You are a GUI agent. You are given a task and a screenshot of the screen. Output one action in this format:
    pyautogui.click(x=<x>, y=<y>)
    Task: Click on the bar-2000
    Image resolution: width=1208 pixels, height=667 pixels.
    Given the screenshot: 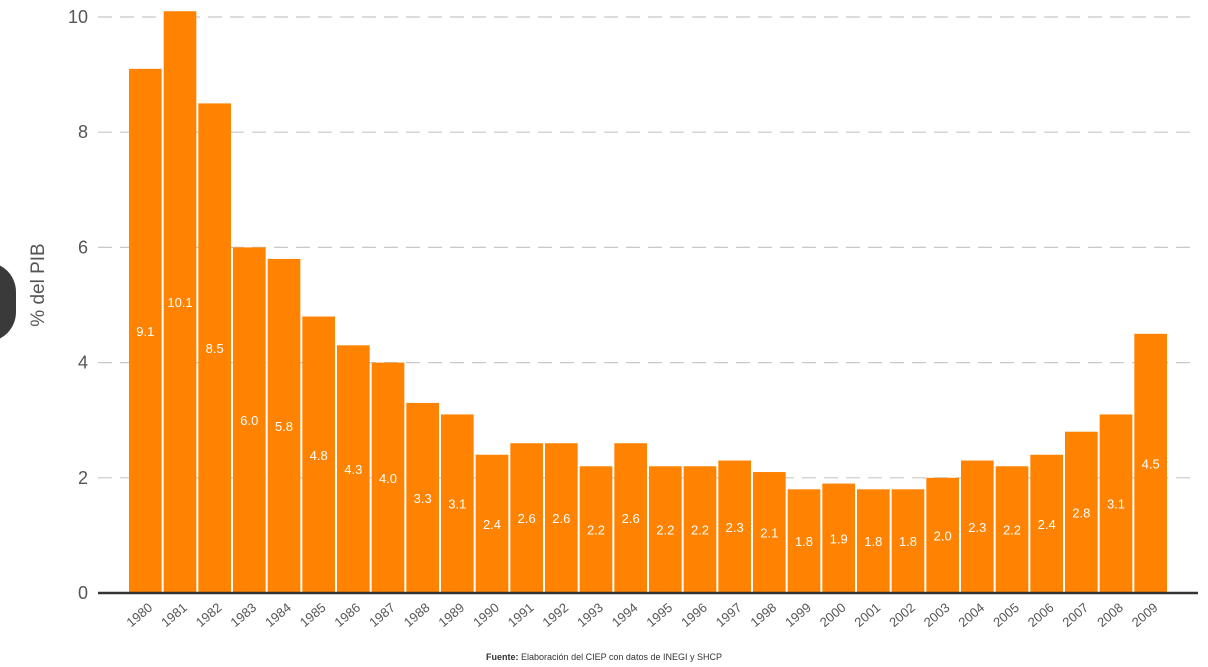 What is the action you would take?
    pyautogui.click(x=838, y=538)
    